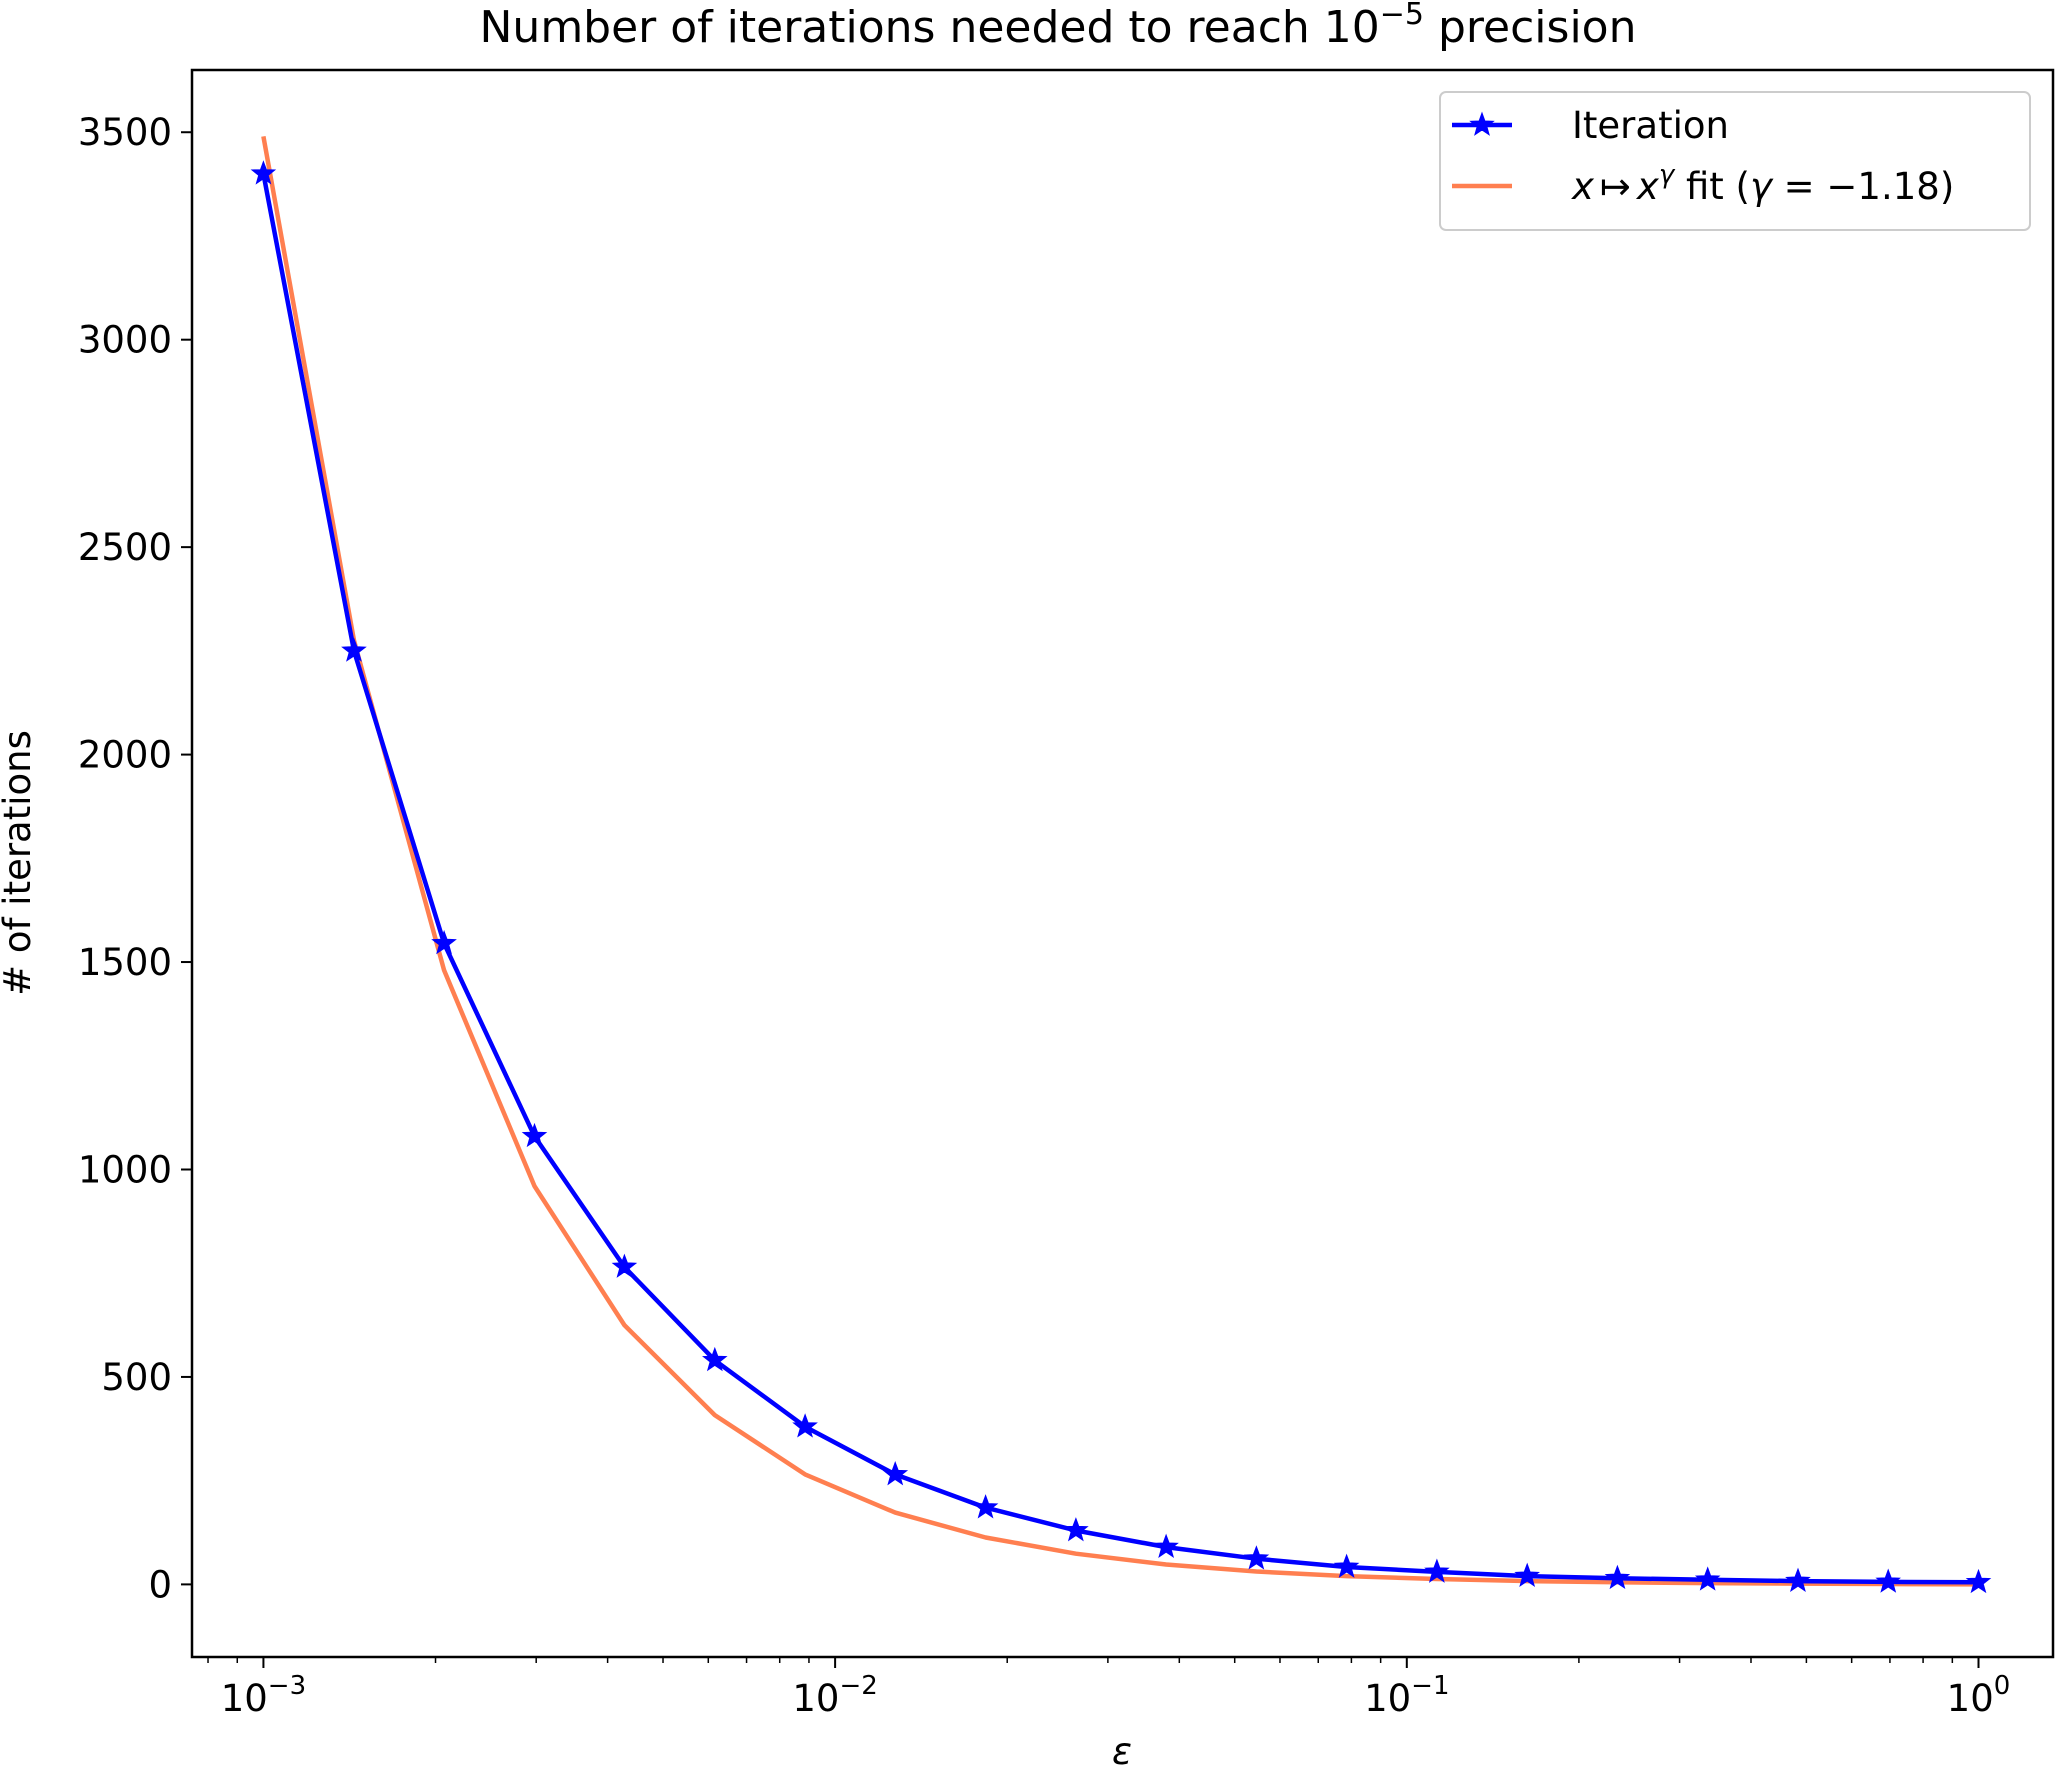 Image resolution: width=2055 pixels, height=1774 pixels. I want to click on y-axis-ticks: 0 500 1000 1500 2000 2500 3000 3500, so click(135, 858).